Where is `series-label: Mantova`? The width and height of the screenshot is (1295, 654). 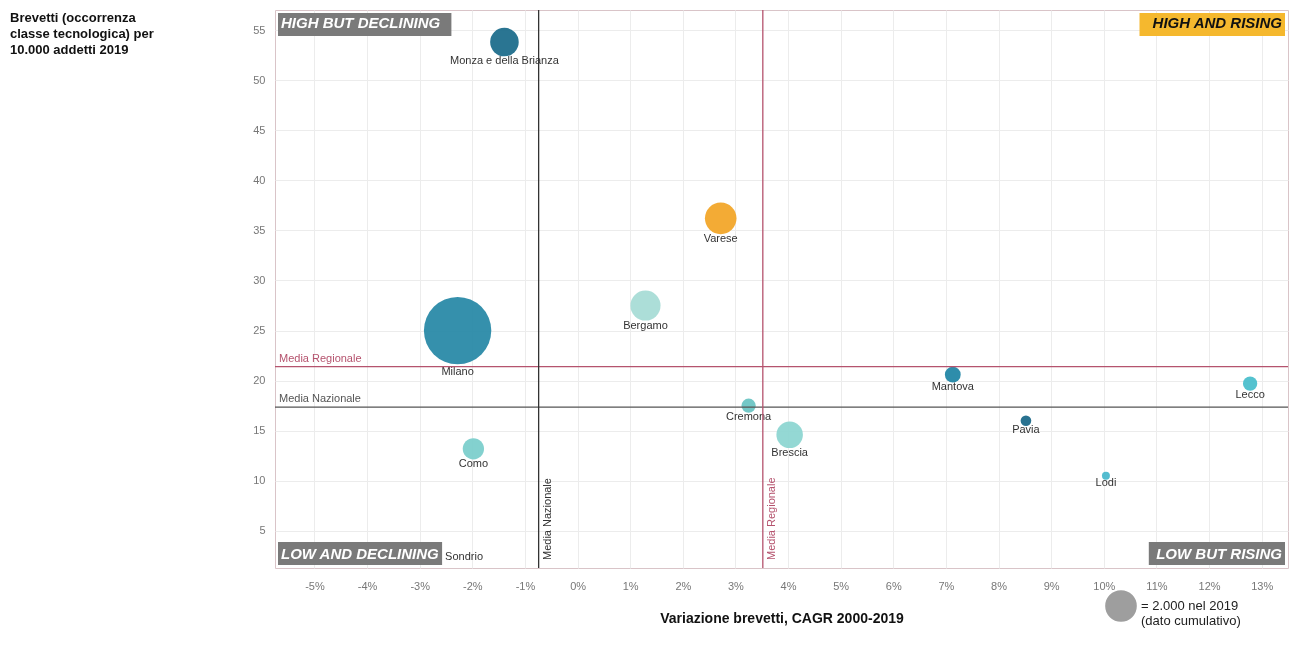
series-label: Mantova is located at coordinates (953, 385).